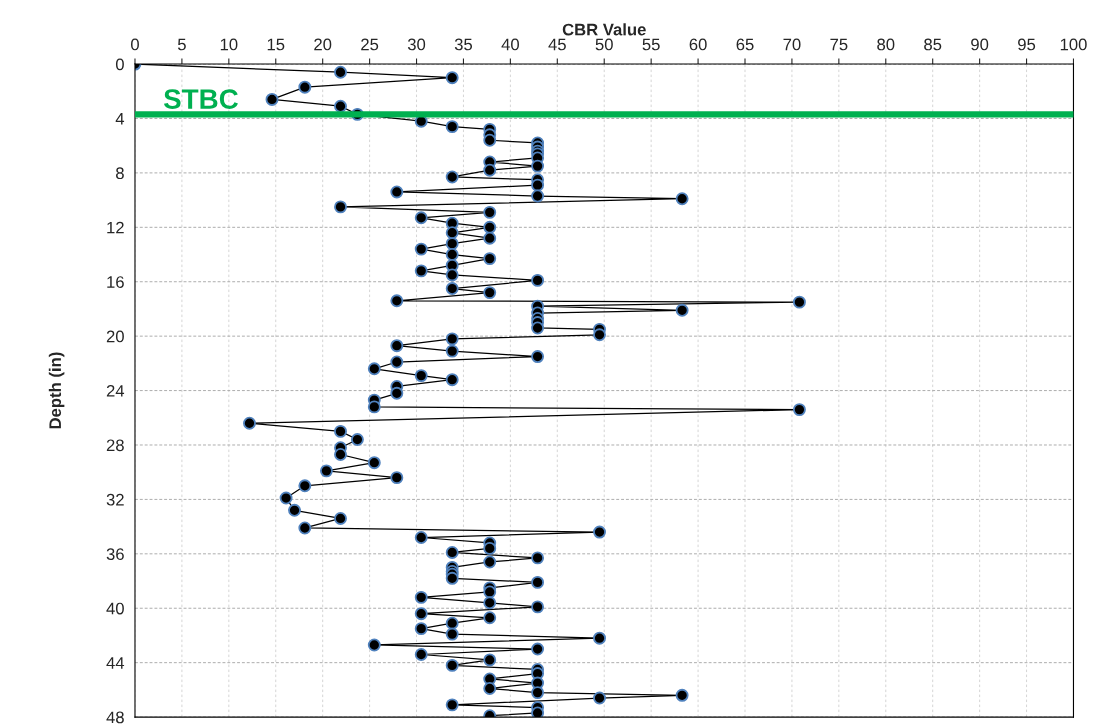 Image resolution: width=1101 pixels, height=728 pixels. Describe the element at coordinates (115, 336) in the screenshot. I see `y-tick-label: 20` at that location.